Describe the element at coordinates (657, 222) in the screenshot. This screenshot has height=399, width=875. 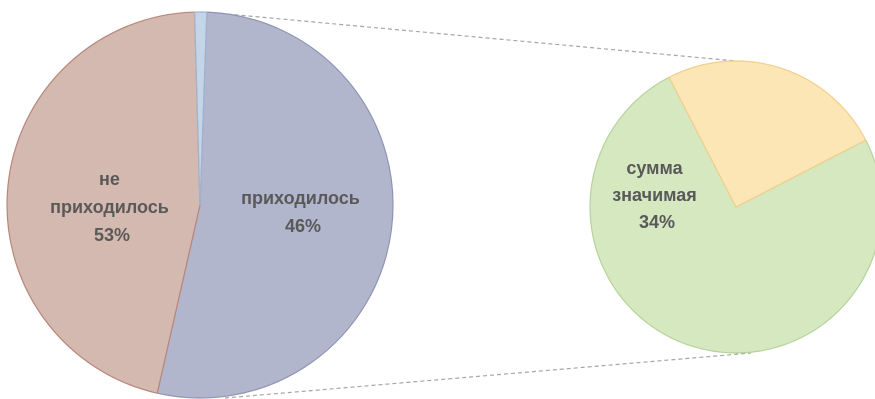
I see `slice-percent-label: 34%` at that location.